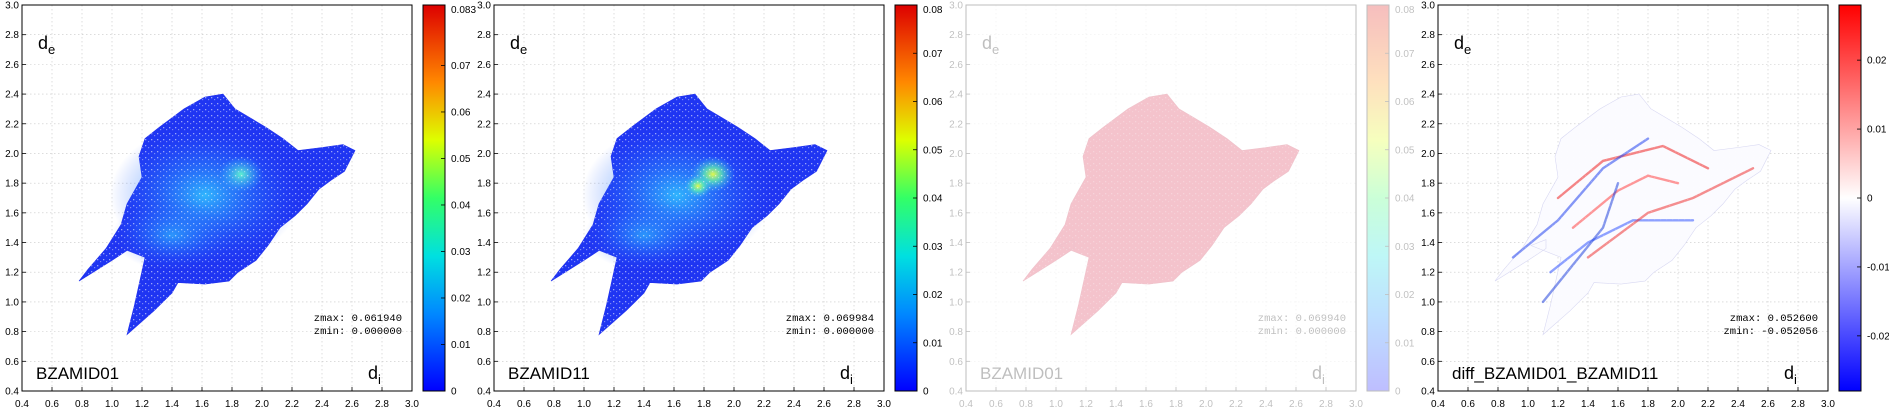 The width and height of the screenshot is (1889, 415). I want to click on colorbar-tick-label: 0.05, so click(933, 150).